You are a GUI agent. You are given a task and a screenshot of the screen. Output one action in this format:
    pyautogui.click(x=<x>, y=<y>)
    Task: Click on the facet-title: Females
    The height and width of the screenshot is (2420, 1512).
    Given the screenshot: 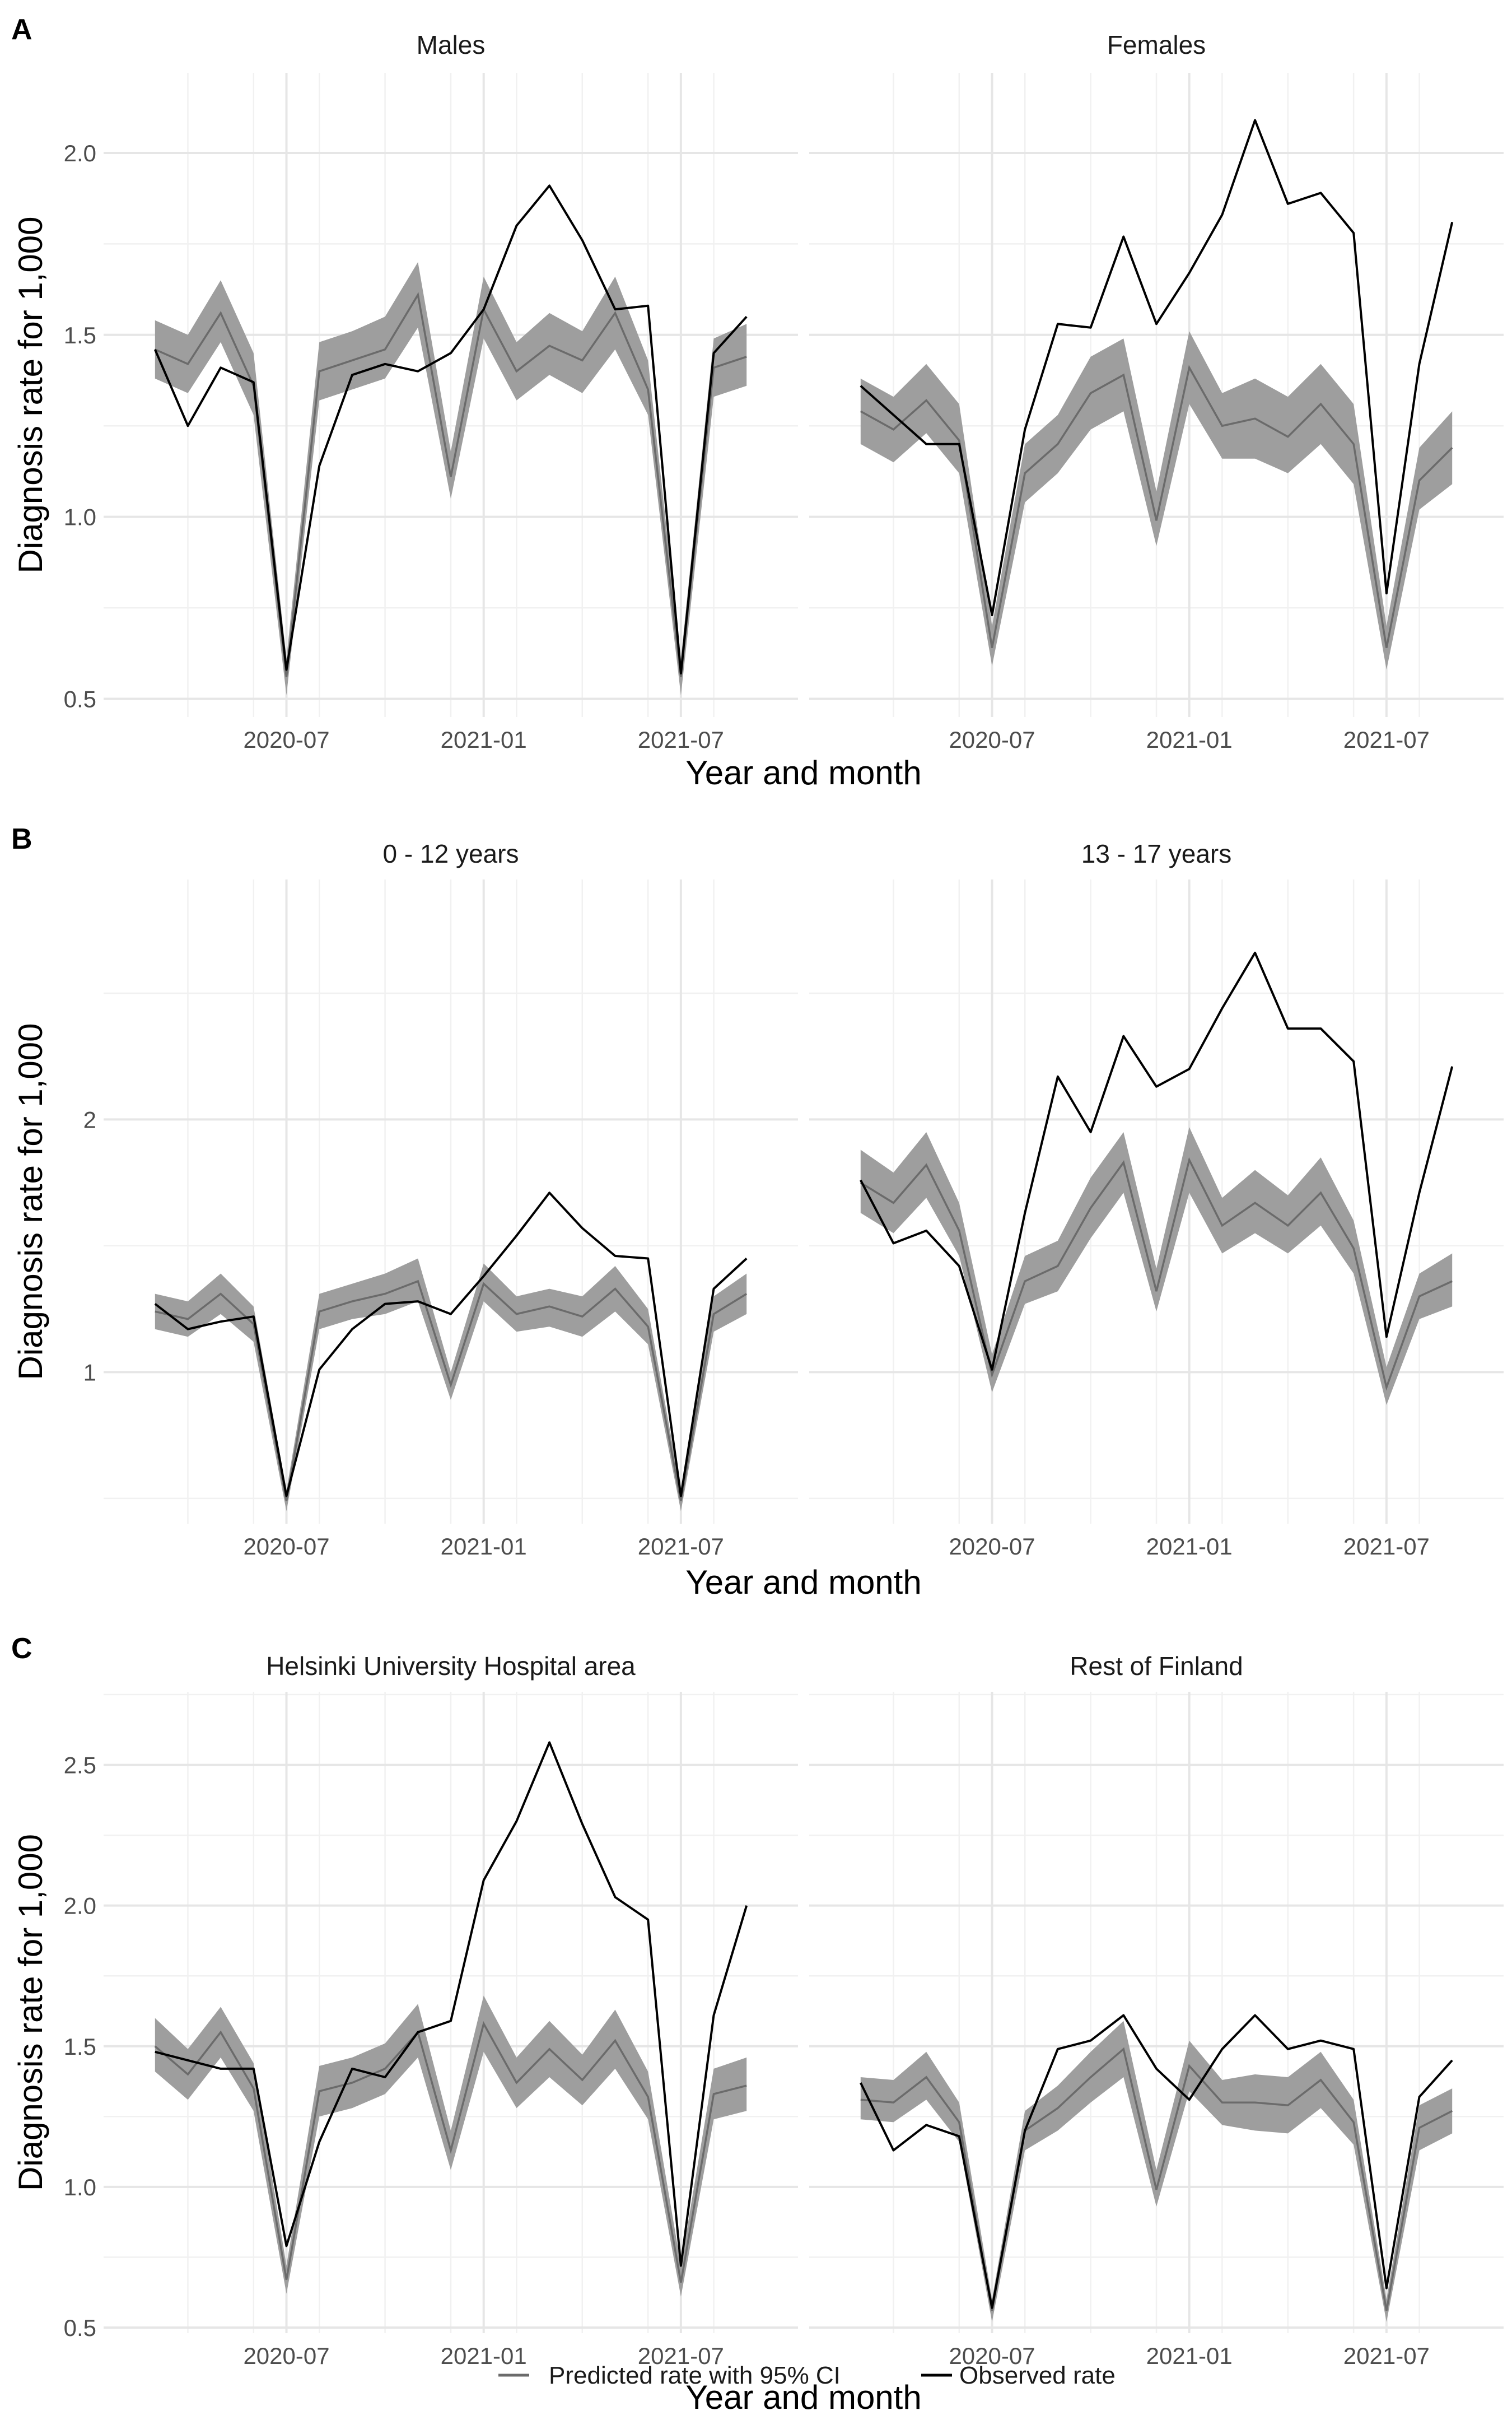 What is the action you would take?
    pyautogui.click(x=1157, y=44)
    